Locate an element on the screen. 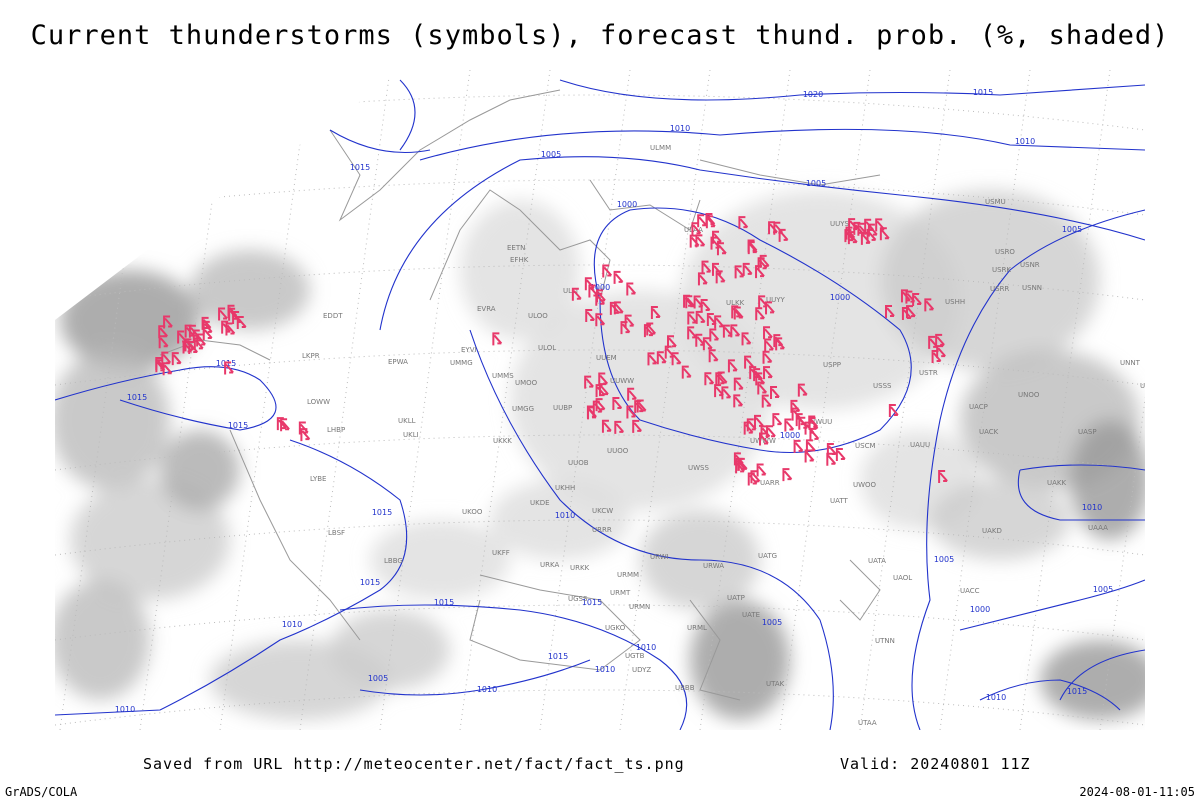 The height and width of the screenshot is (800, 1200). station-label: URML is located at coordinates (697, 628).